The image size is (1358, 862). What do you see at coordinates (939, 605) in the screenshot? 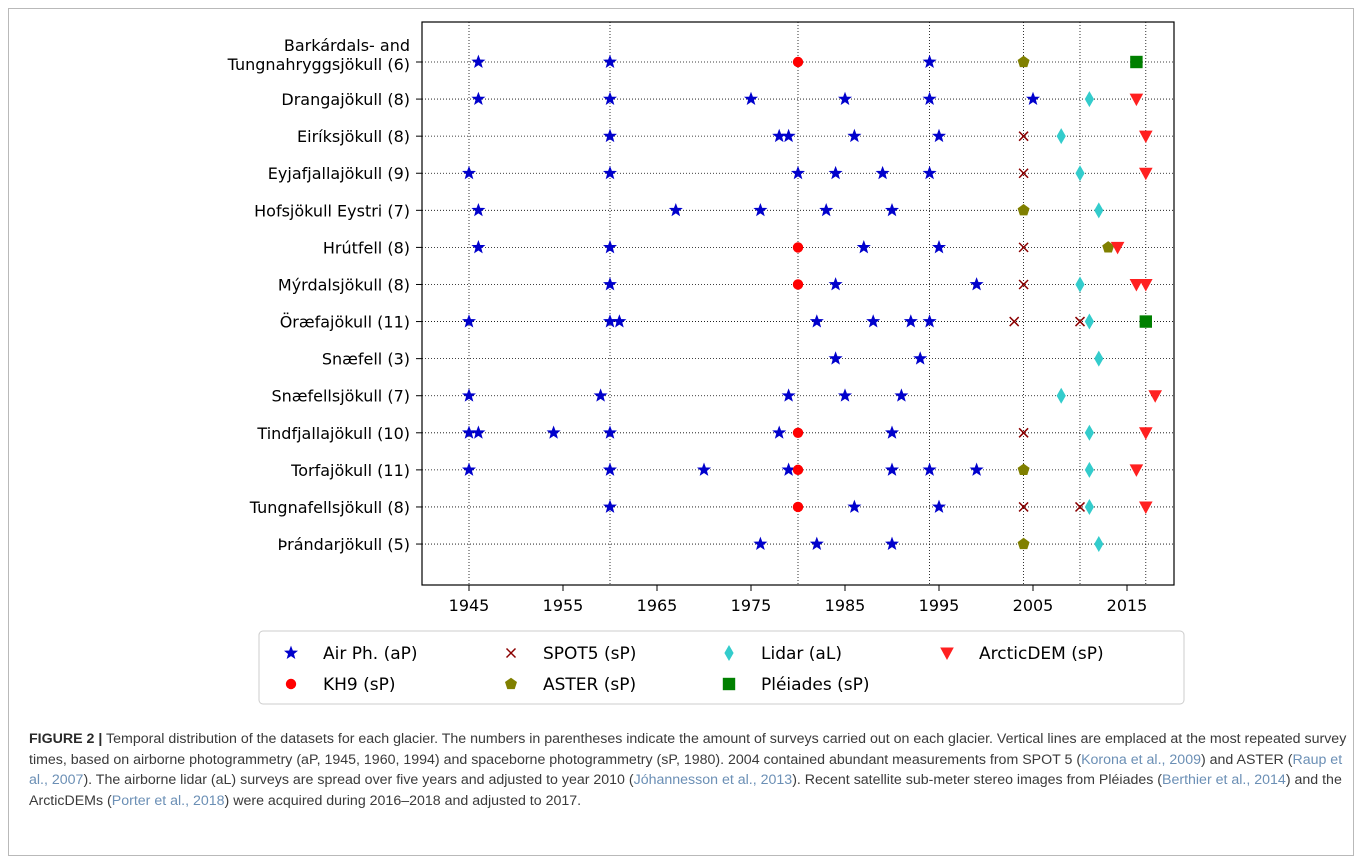
I see `x-tick-label: 1995` at bounding box center [939, 605].